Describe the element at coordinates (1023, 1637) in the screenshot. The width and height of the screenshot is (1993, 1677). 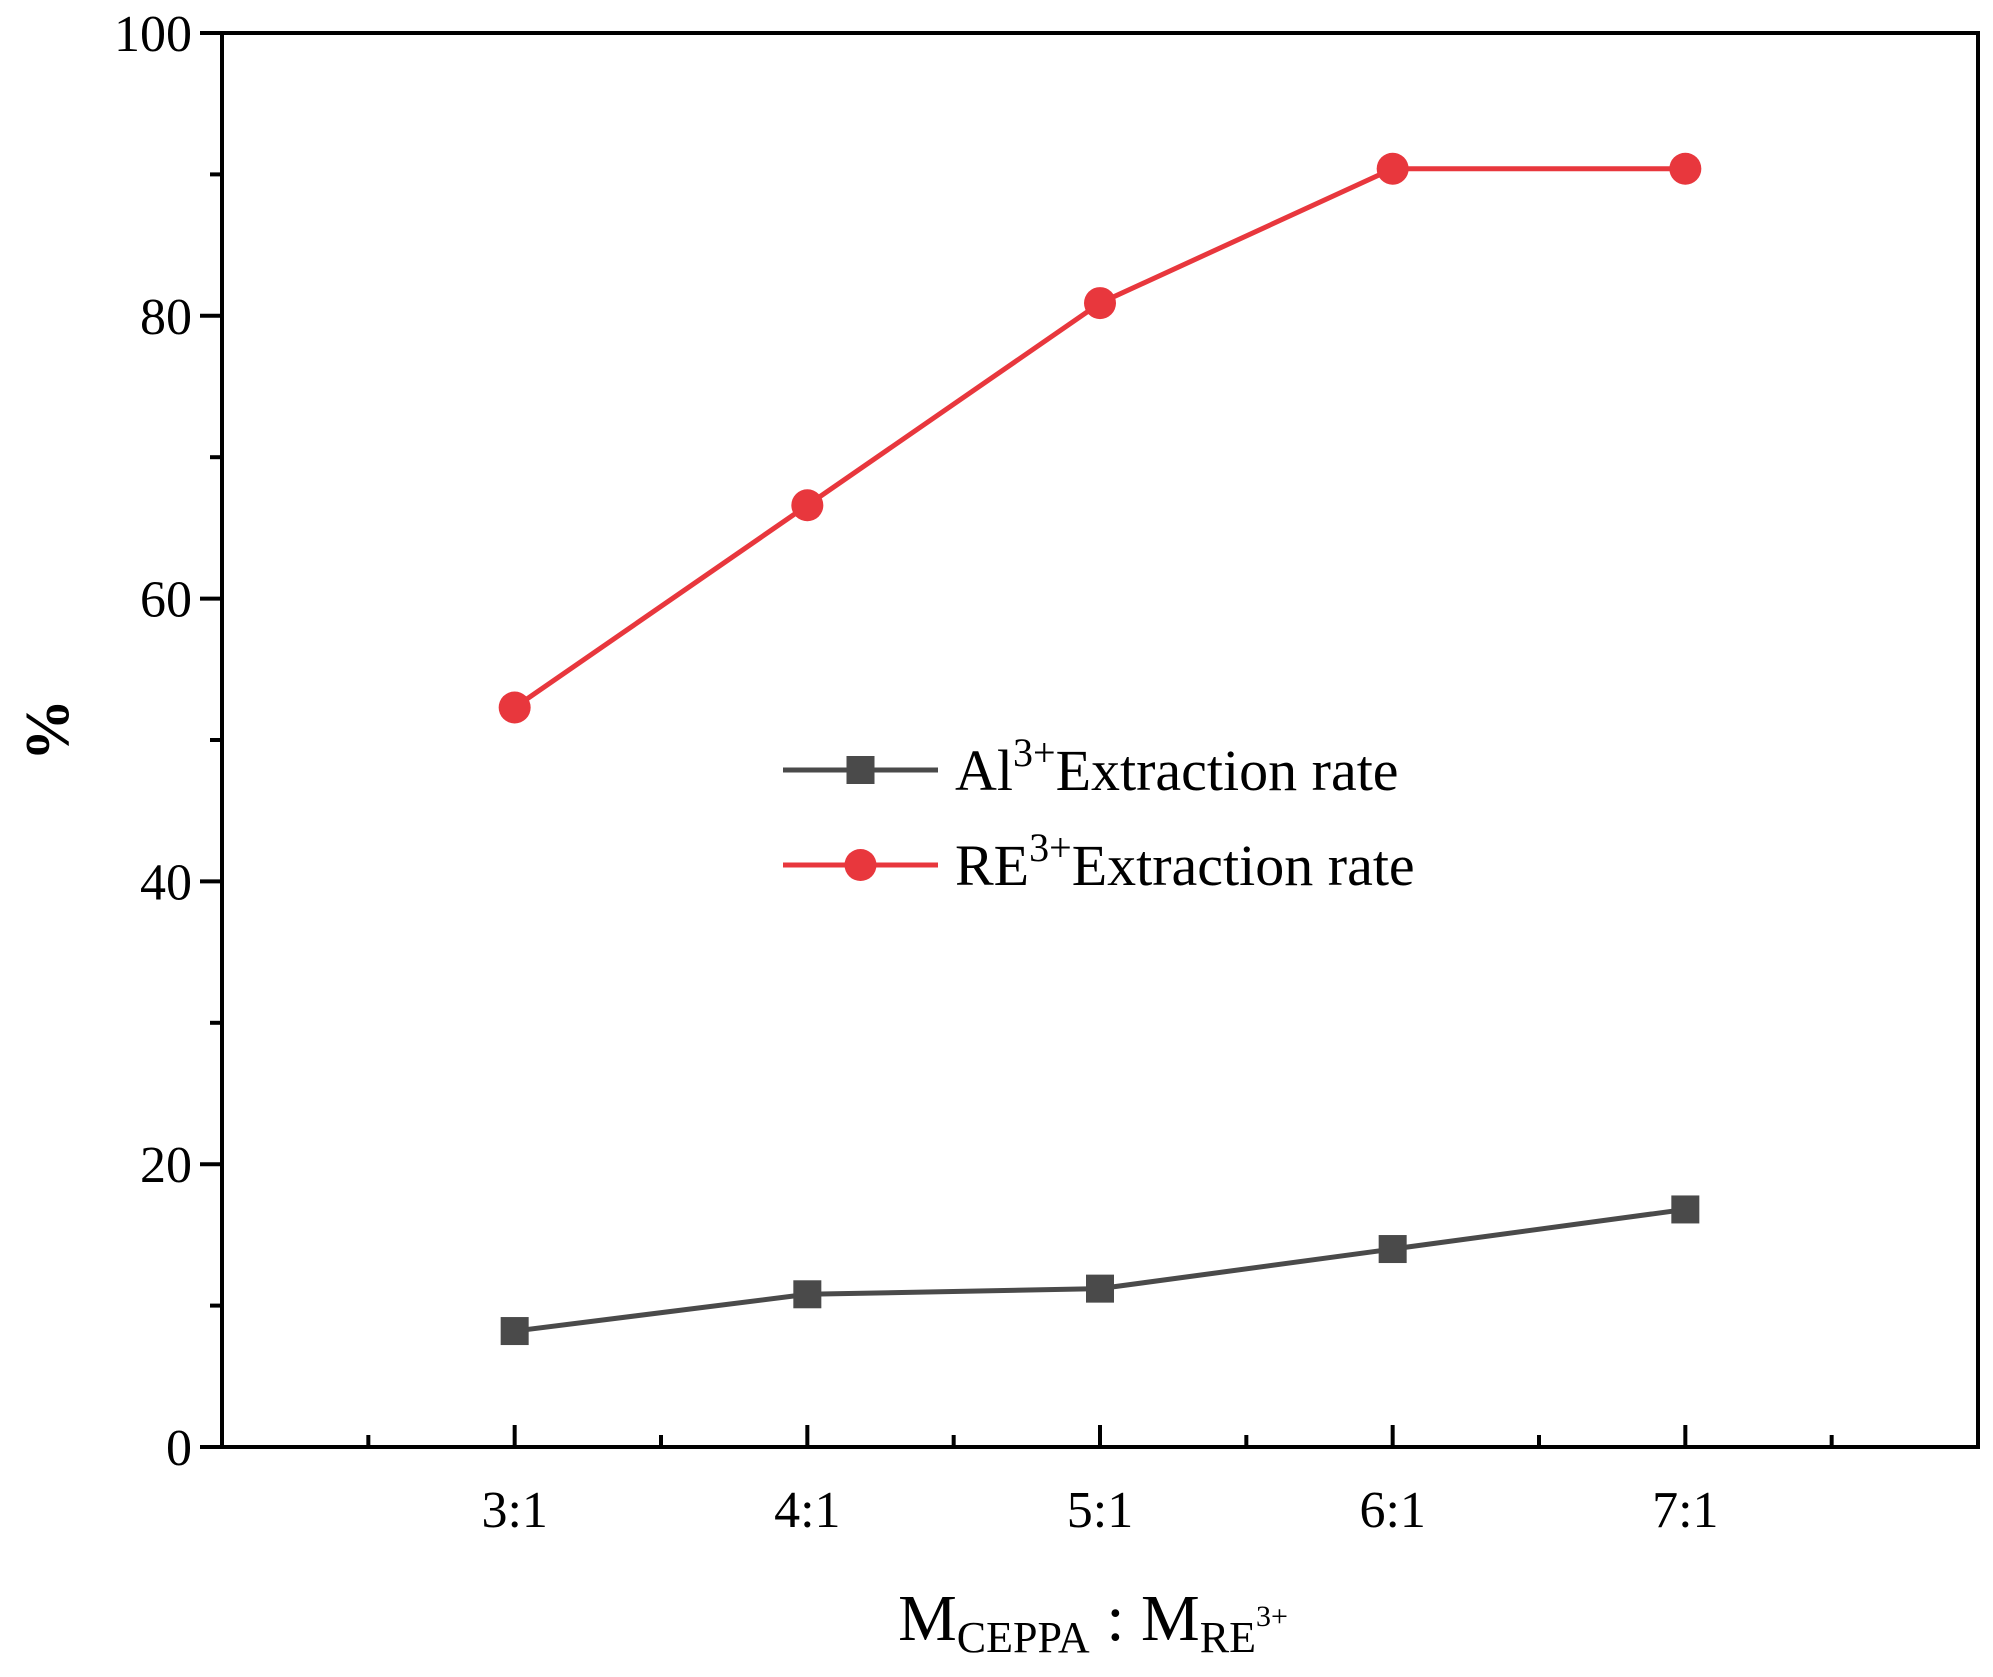
I see `x-title-m1-sub: CEPPA` at that location.